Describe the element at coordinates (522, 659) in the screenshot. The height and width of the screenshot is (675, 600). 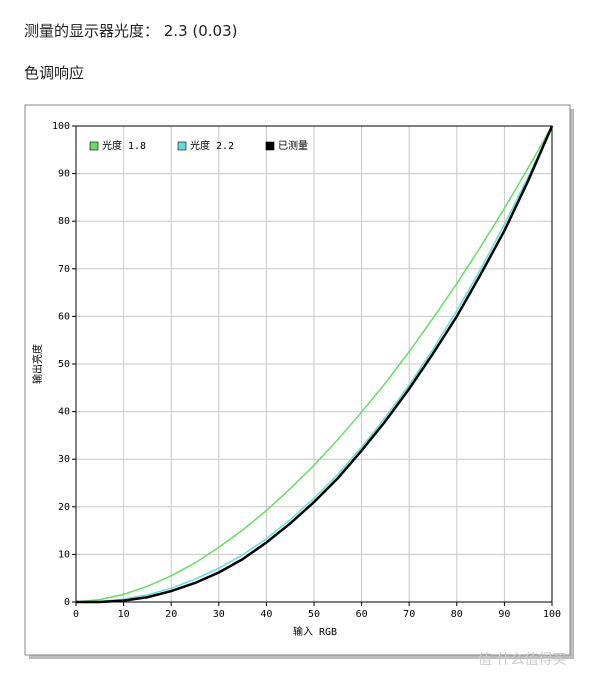
I see `watermark: 值 什么值得买` at that location.